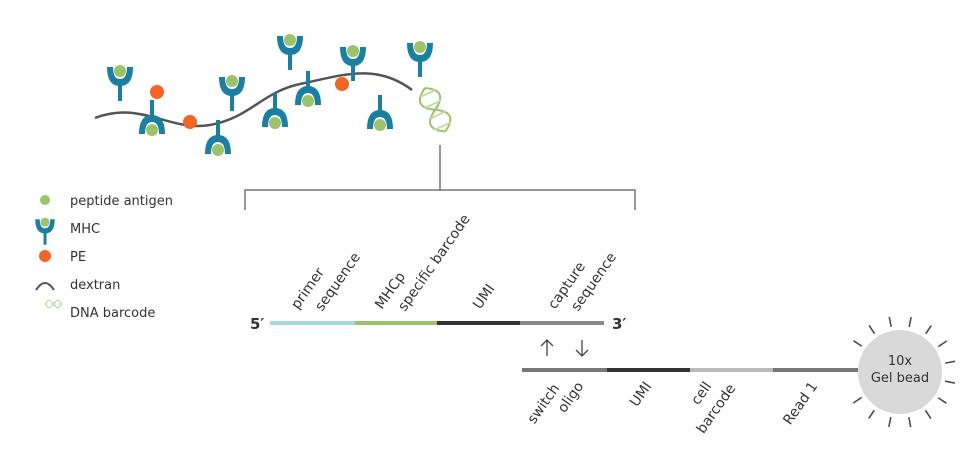 The width and height of the screenshot is (975, 468). What do you see at coordinates (564, 348) in the screenshot?
I see `hybridize-arrows` at bounding box center [564, 348].